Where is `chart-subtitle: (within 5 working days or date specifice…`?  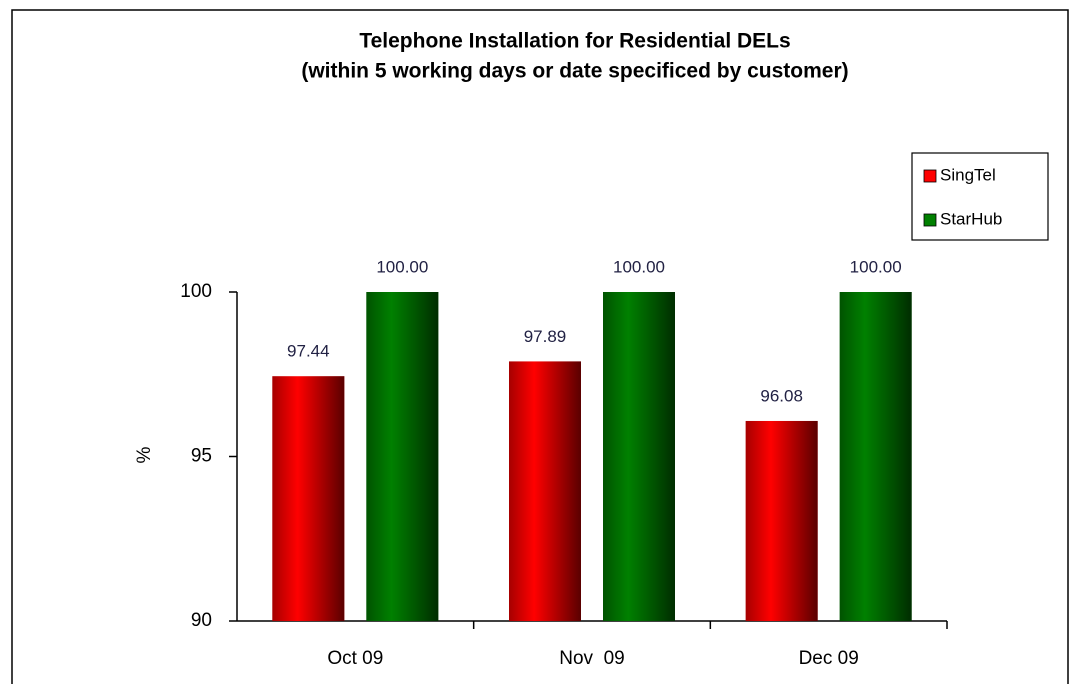 chart-subtitle: (within 5 working days or date specifice… is located at coordinates (574, 71).